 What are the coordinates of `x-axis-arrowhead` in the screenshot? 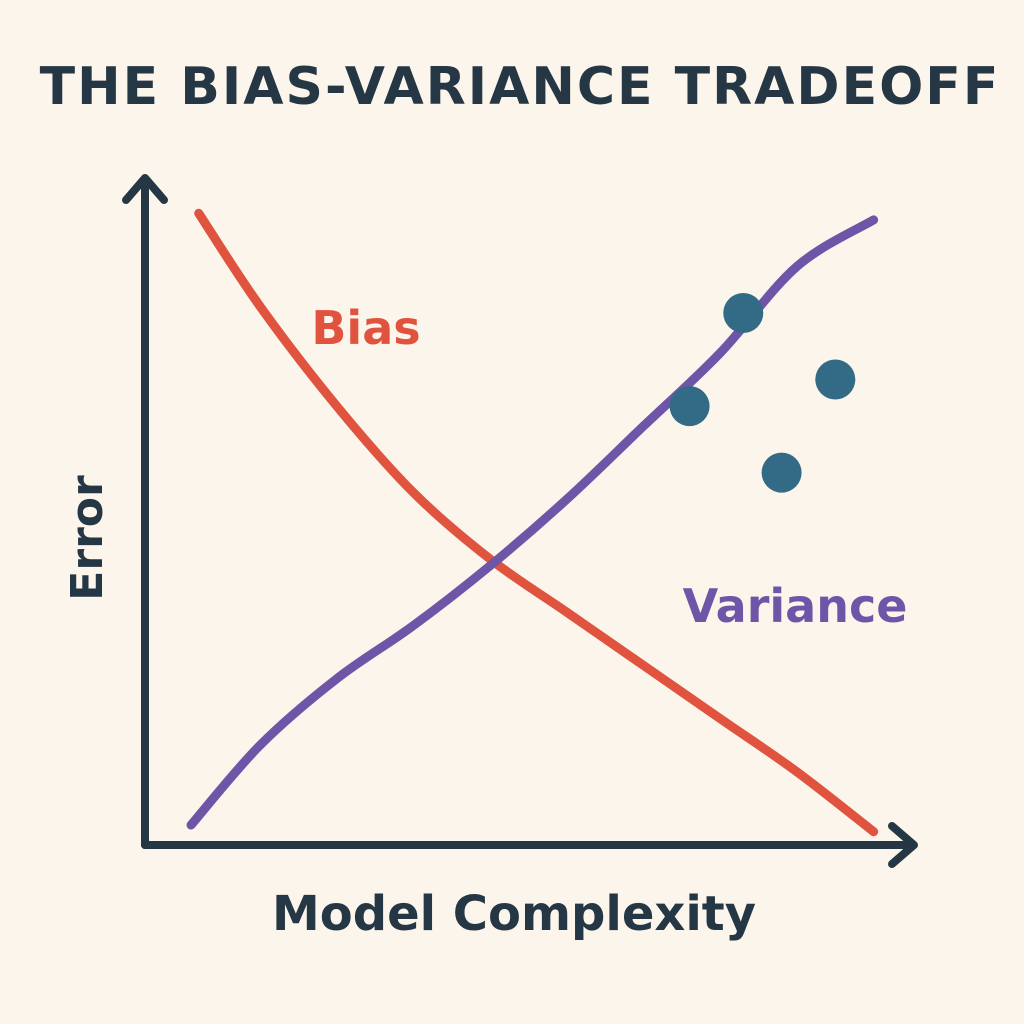 It's located at (903, 845).